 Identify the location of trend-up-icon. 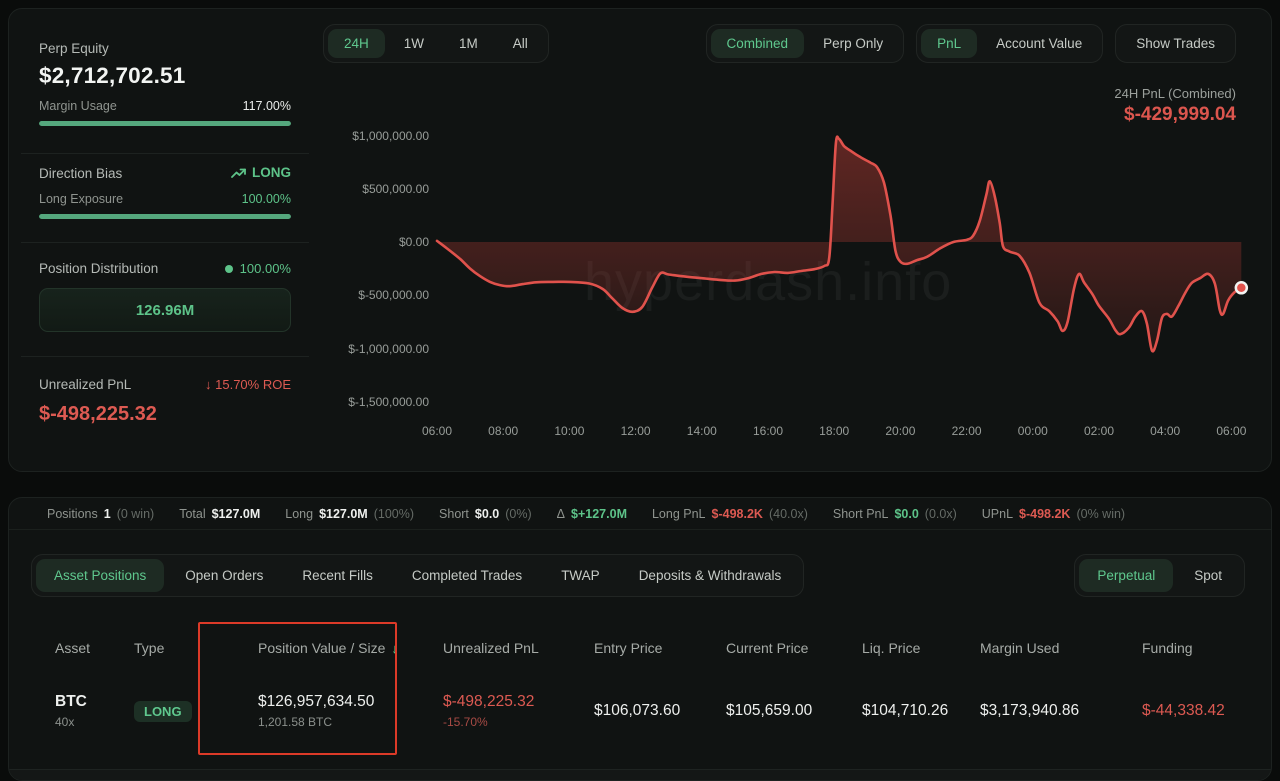
(239, 174).